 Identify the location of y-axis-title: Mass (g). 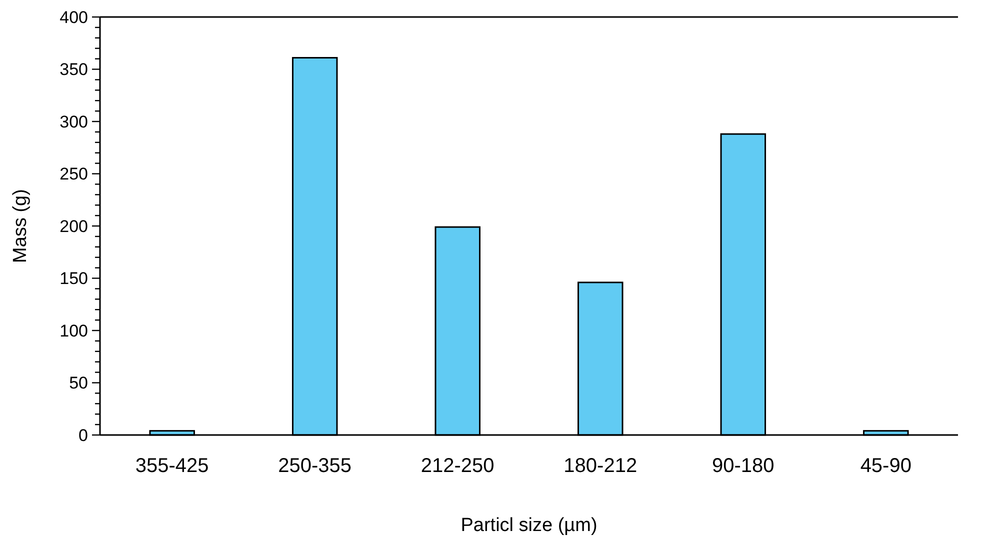
(20, 226).